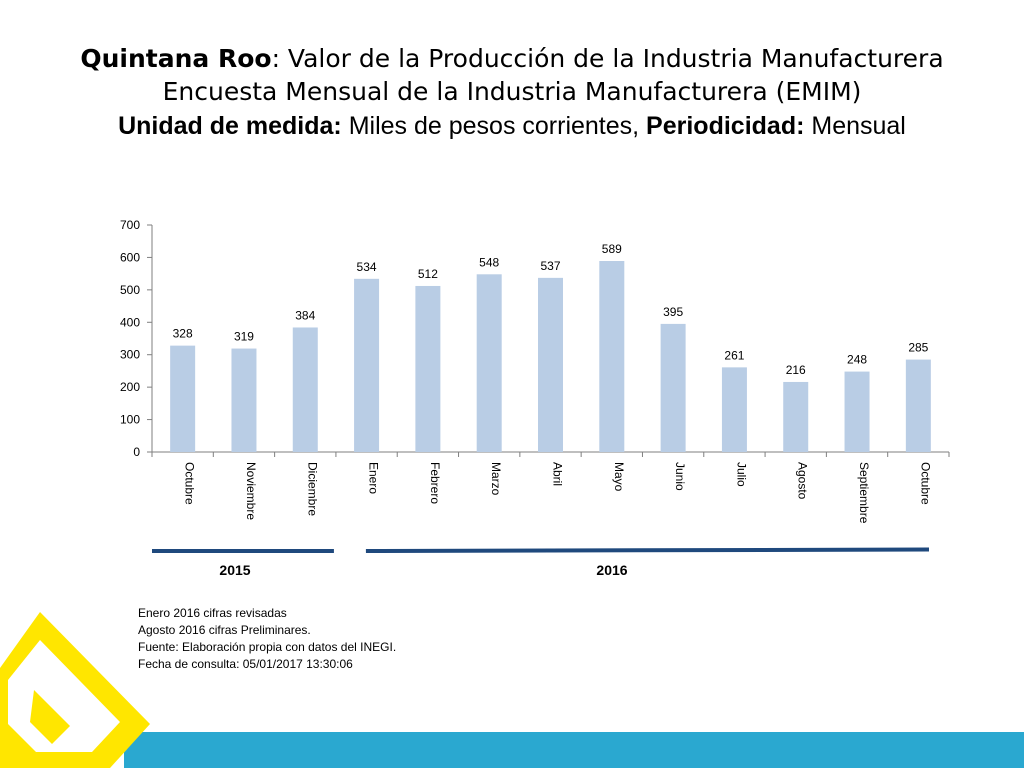 The image size is (1024, 768). I want to click on x-tick-label: Julio, so click(741, 474).